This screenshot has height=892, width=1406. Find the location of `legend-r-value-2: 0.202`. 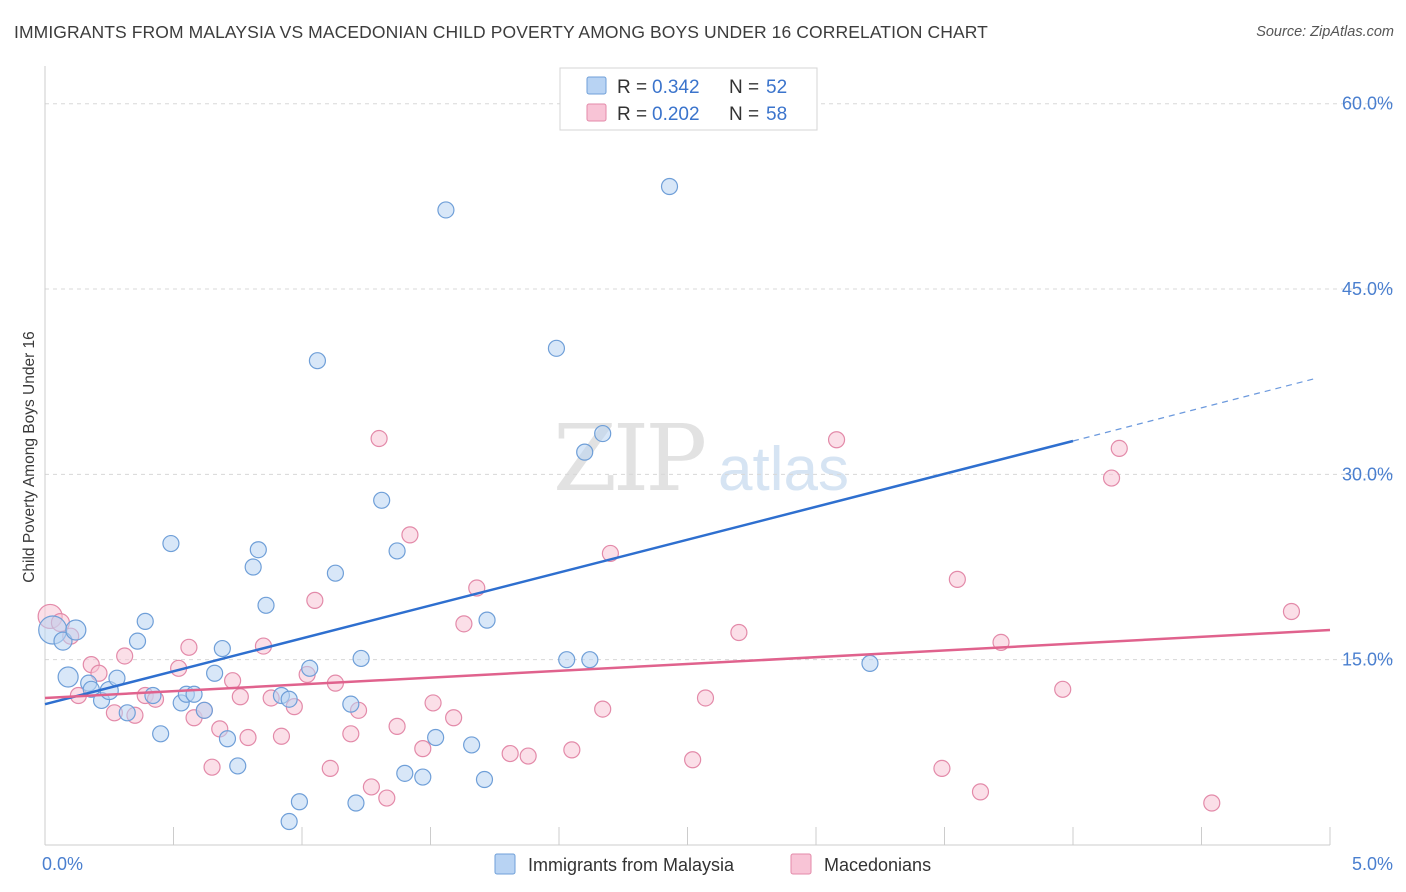

legend-r-value-2: 0.202 is located at coordinates (676, 114).